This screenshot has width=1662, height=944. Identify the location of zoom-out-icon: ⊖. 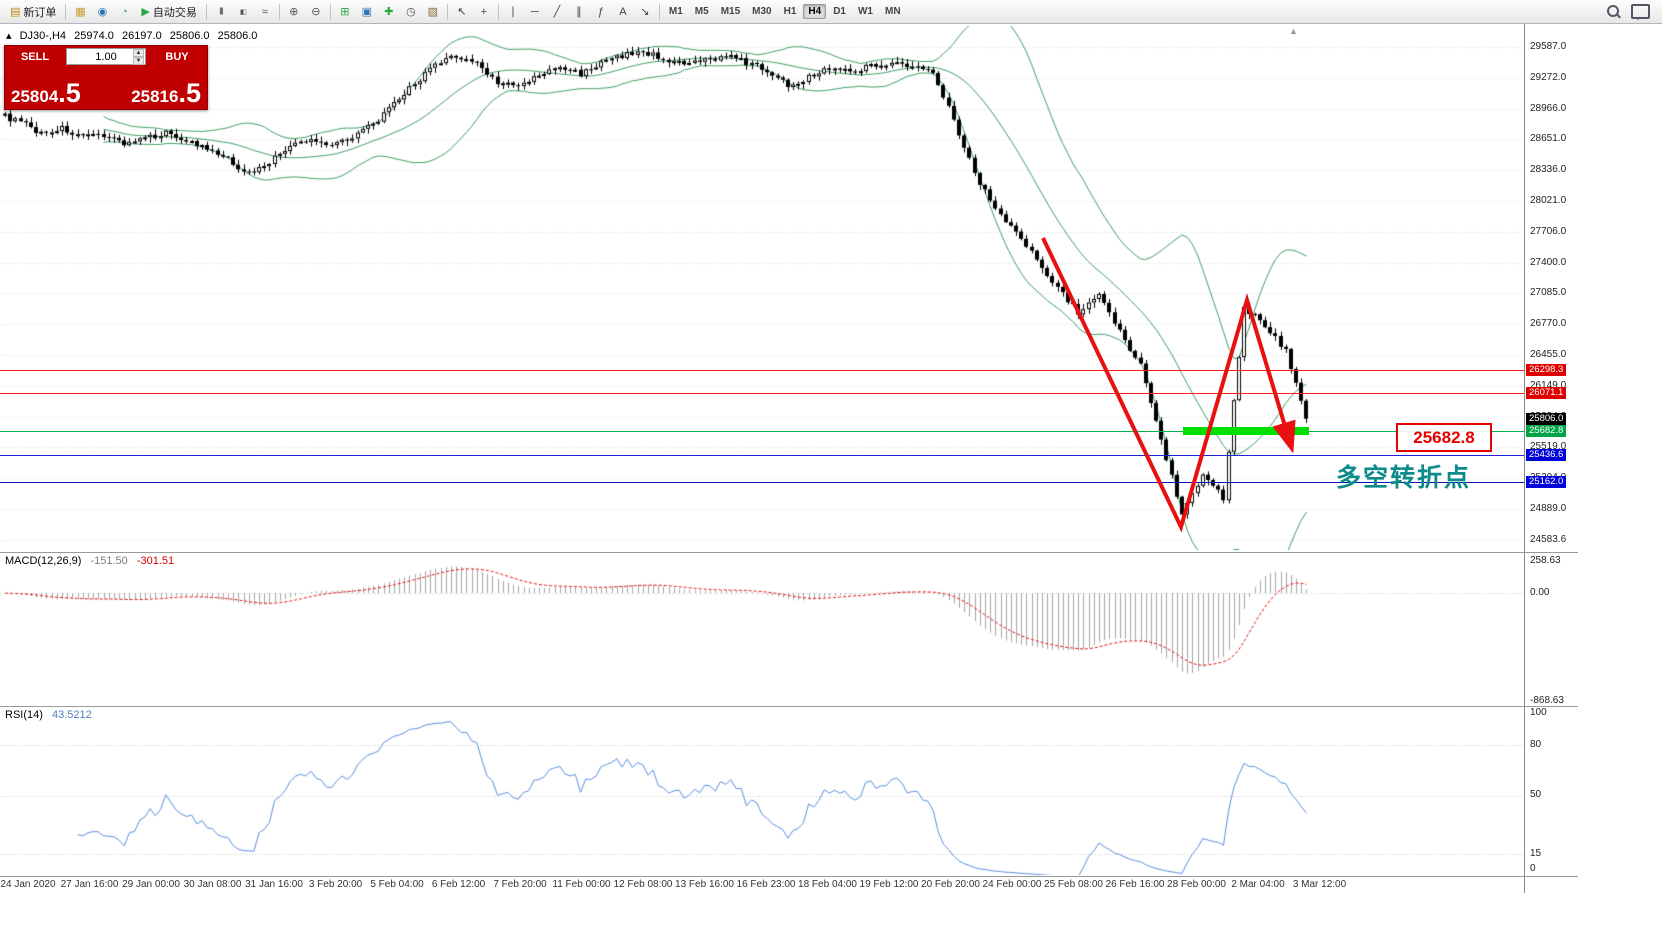
(316, 12).